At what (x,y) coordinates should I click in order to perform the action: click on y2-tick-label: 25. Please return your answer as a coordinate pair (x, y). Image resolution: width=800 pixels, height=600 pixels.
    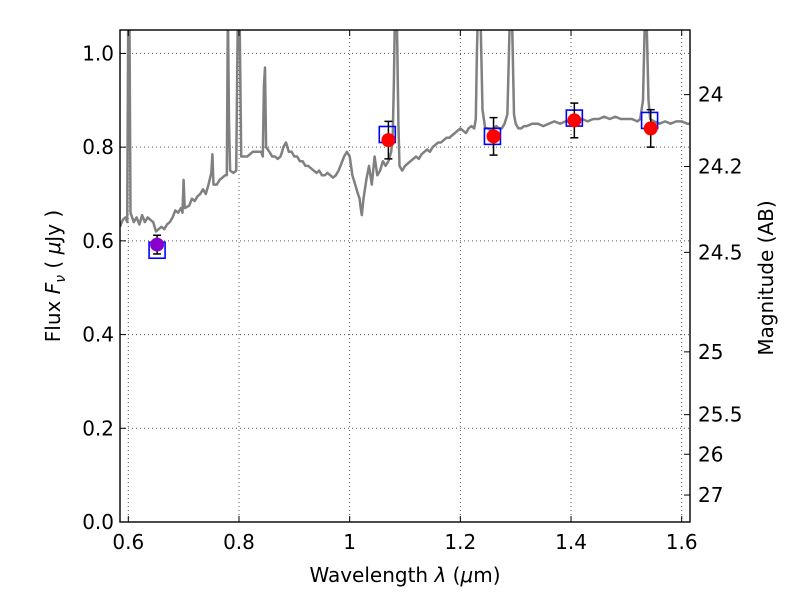
    Looking at the image, I should click on (710, 352).